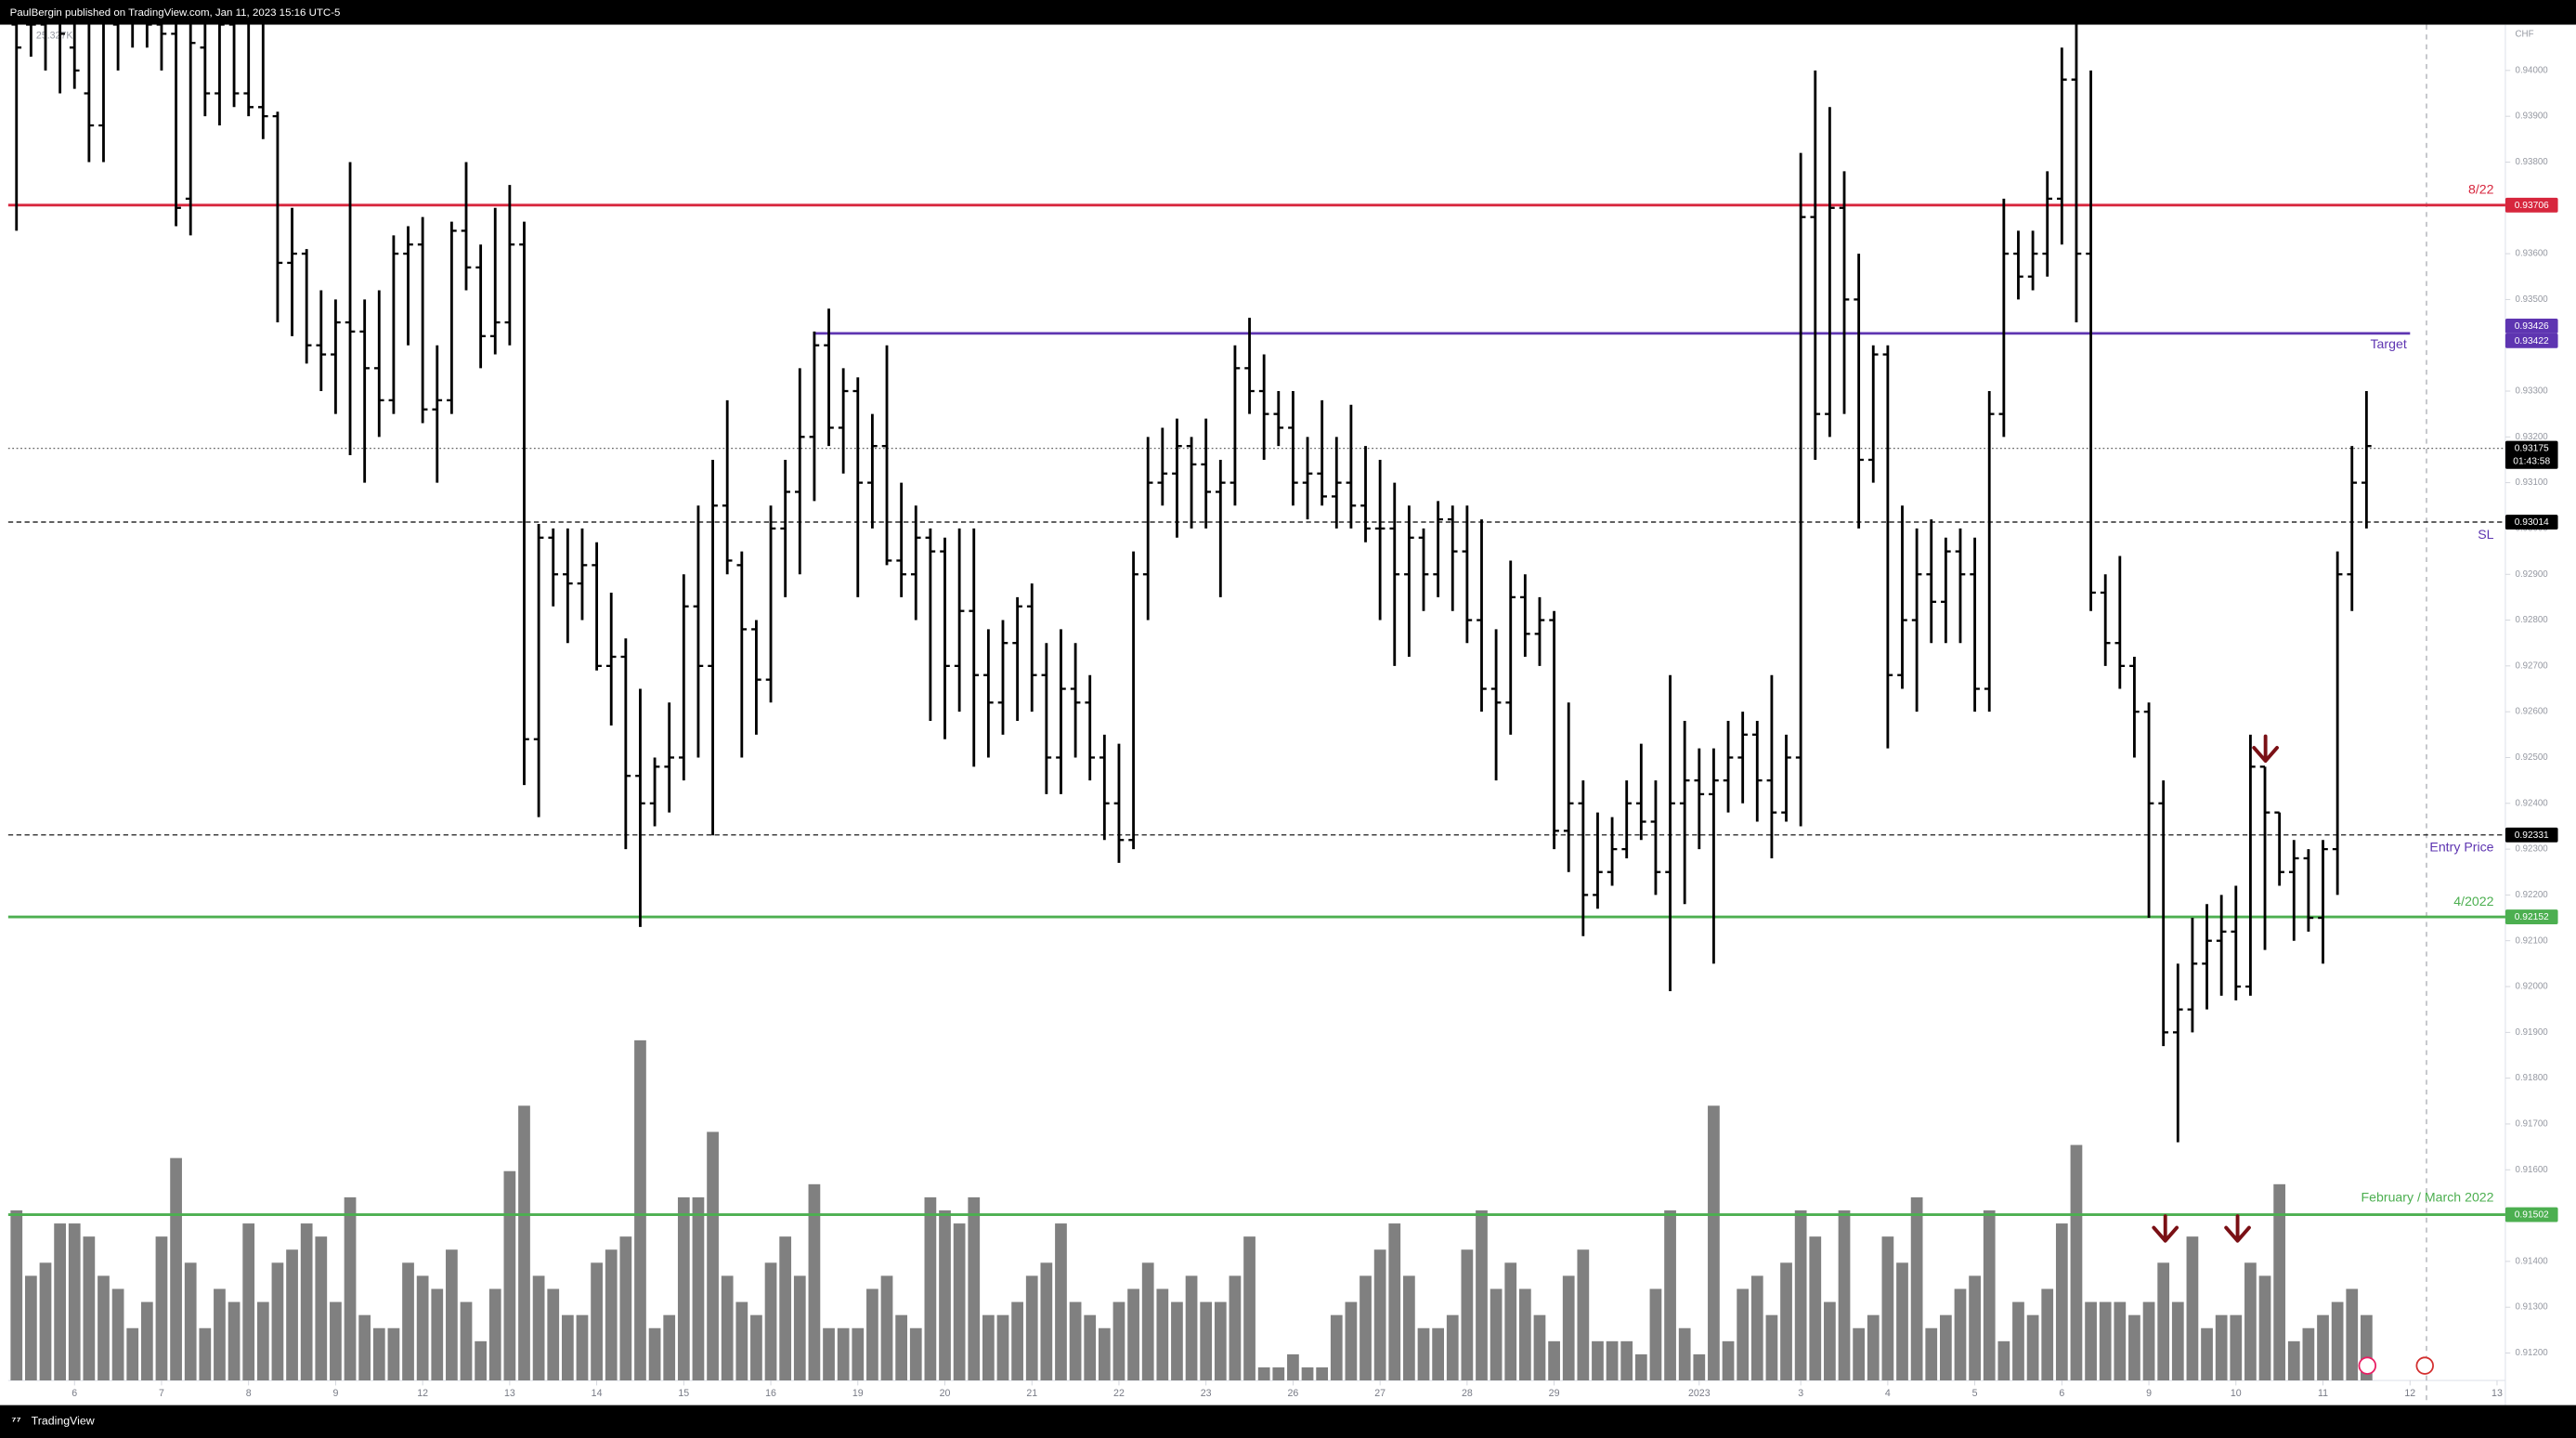 Image resolution: width=2576 pixels, height=1438 pixels. I want to click on level-text: Entry Price, so click(2461, 847).